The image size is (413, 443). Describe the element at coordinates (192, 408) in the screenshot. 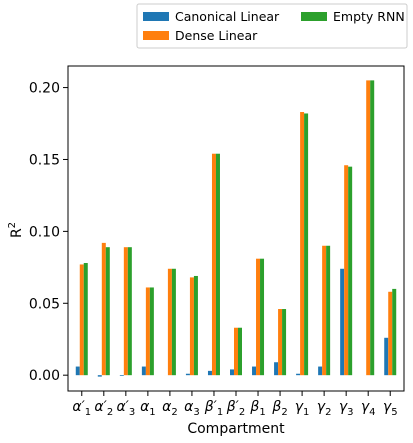

I see `x-tick-label: α3` at that location.